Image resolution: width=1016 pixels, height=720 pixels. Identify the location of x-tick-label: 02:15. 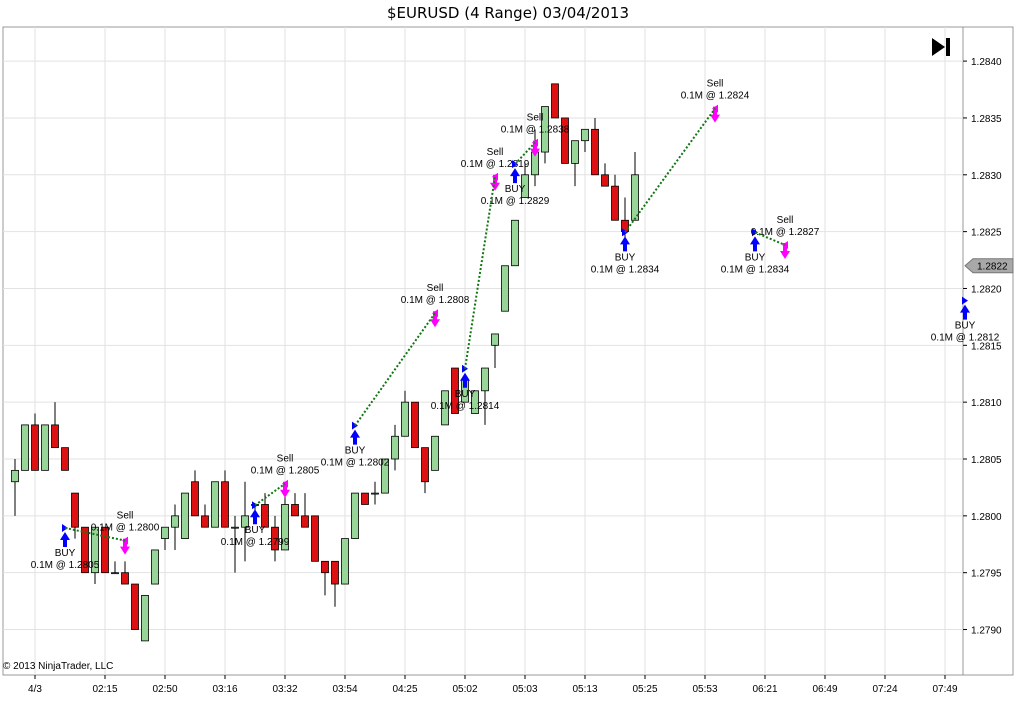
(104, 689).